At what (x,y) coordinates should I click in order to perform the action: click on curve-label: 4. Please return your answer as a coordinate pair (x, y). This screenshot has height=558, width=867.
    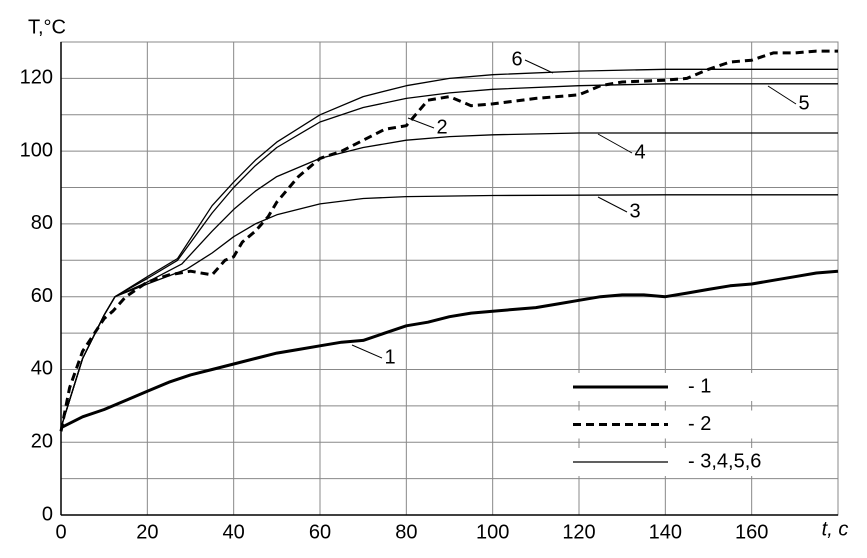
    Looking at the image, I should click on (639, 152).